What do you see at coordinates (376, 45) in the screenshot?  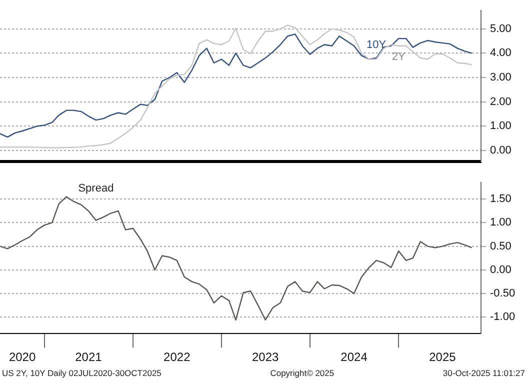 I see `series-label: 10Y` at bounding box center [376, 45].